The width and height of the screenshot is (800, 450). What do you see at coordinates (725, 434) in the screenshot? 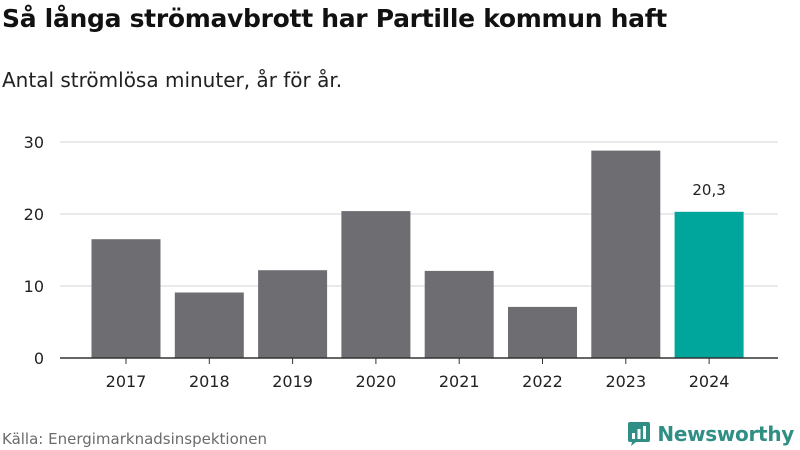
I see `brand-name: Newsworthy` at bounding box center [725, 434].